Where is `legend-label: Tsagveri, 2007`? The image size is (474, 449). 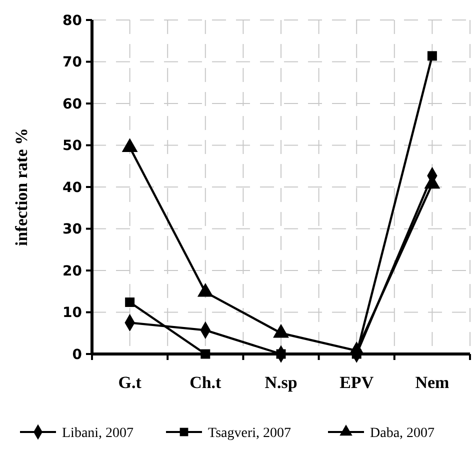 legend-label: Tsagveri, 2007 is located at coordinates (250, 433).